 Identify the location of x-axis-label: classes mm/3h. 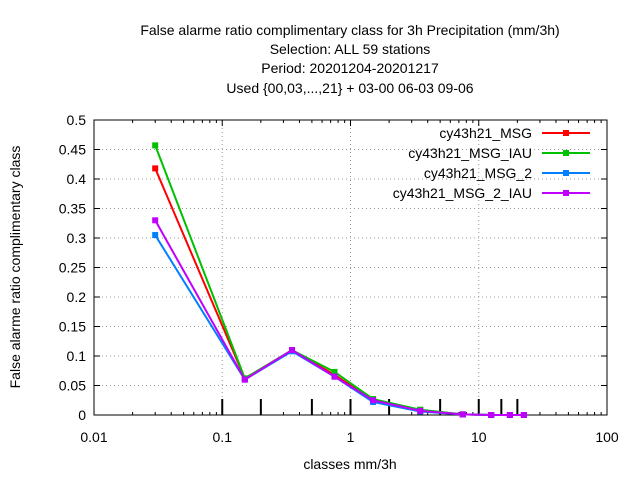
(349, 464).